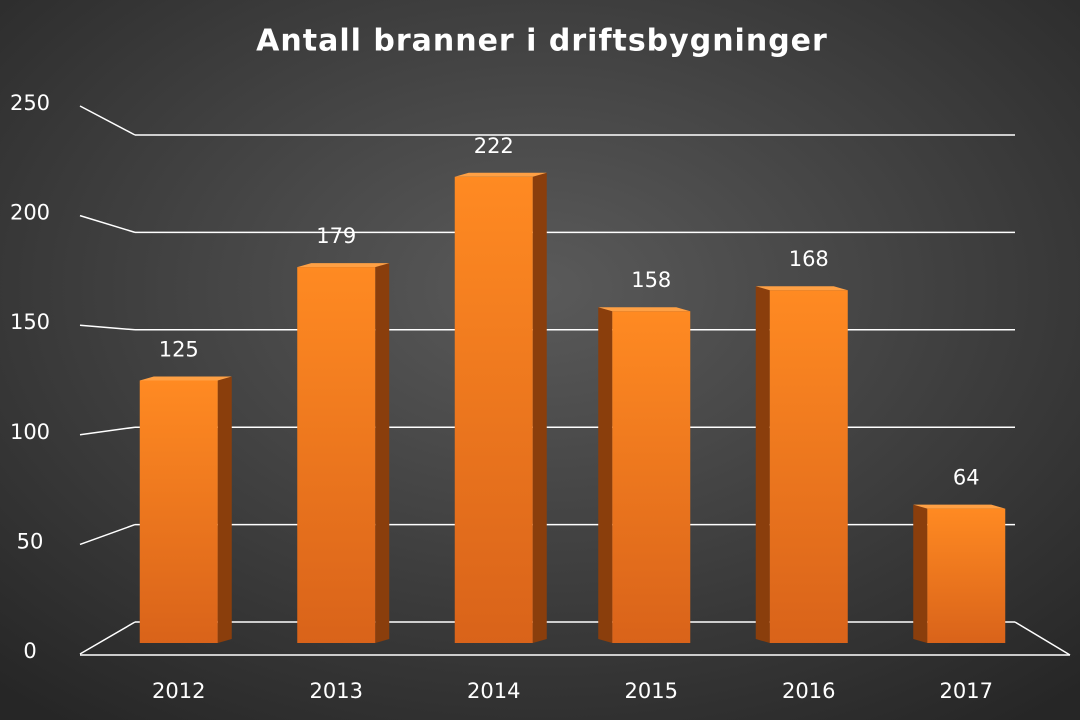  Describe the element at coordinates (30, 432) in the screenshot. I see `y-tick-label: 100` at that location.